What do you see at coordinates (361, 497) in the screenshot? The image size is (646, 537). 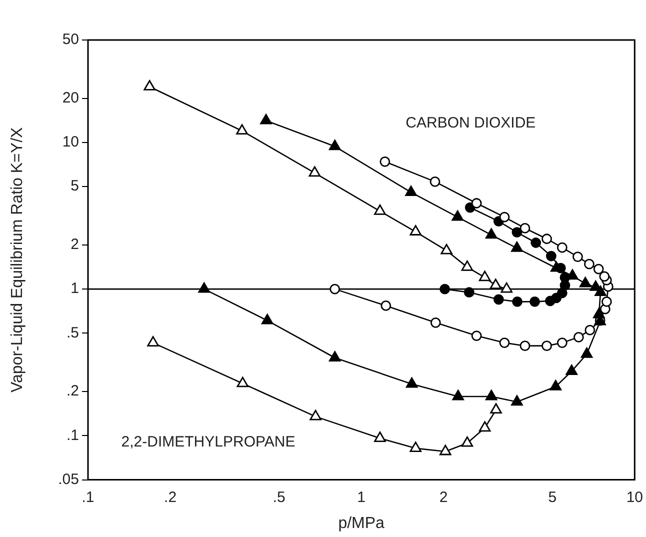 I see `x-tick-label: 1` at bounding box center [361, 497].